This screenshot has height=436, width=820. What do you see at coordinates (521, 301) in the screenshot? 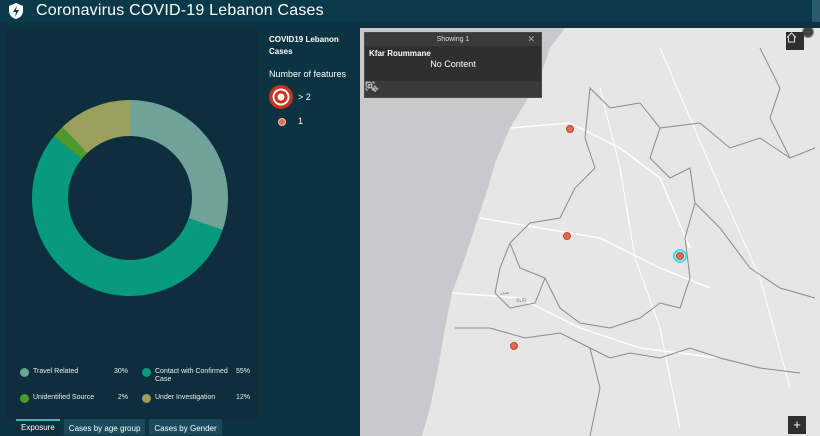
I see `map-label-sur: SUR` at bounding box center [521, 301].